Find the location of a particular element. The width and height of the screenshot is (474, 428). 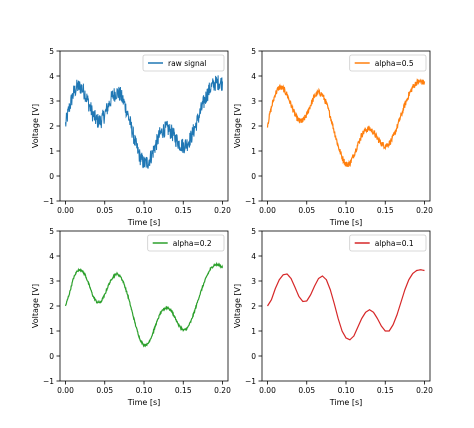

legend: raw signal is located at coordinates (183, 63).